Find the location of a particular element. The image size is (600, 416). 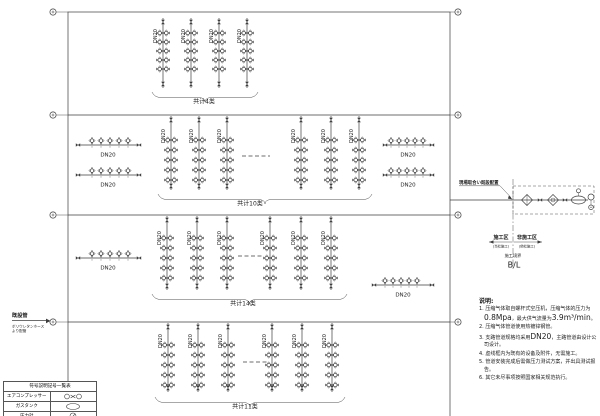

node-inner is located at coordinates (53, 12).